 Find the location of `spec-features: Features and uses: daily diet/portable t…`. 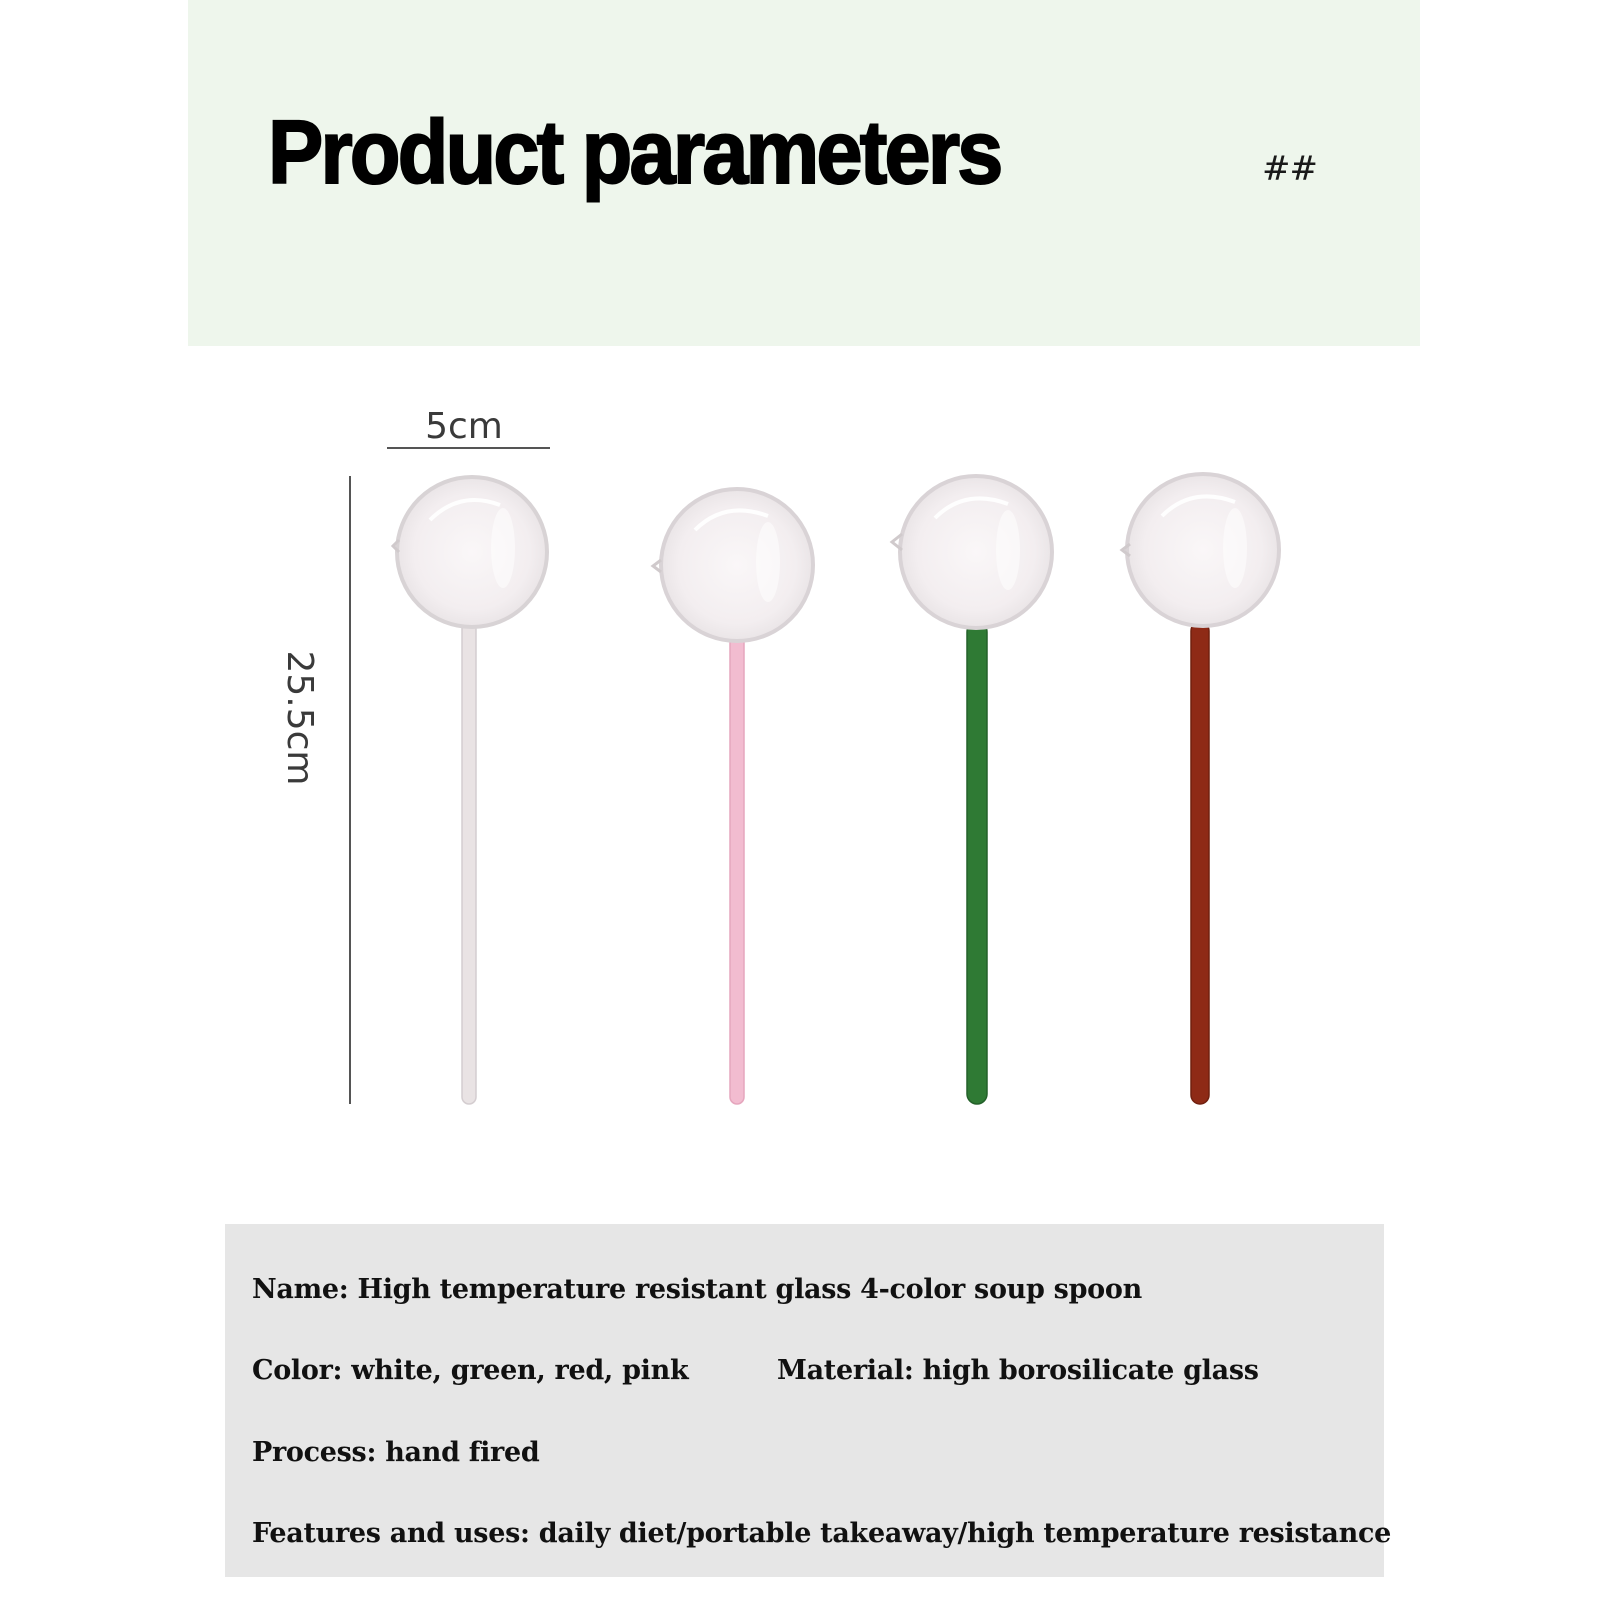

spec-features: Features and uses: daily diet/portable t… is located at coordinates (821, 1533).